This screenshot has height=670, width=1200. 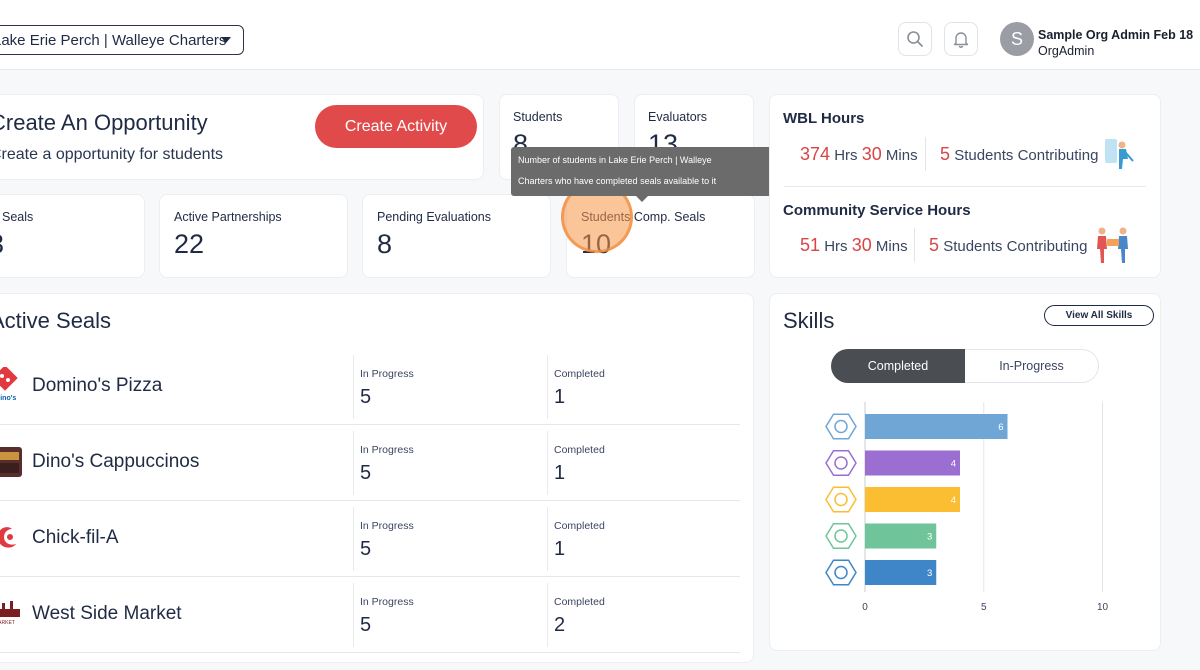 I want to click on user-role: OrgAdmin, so click(x=1066, y=51).